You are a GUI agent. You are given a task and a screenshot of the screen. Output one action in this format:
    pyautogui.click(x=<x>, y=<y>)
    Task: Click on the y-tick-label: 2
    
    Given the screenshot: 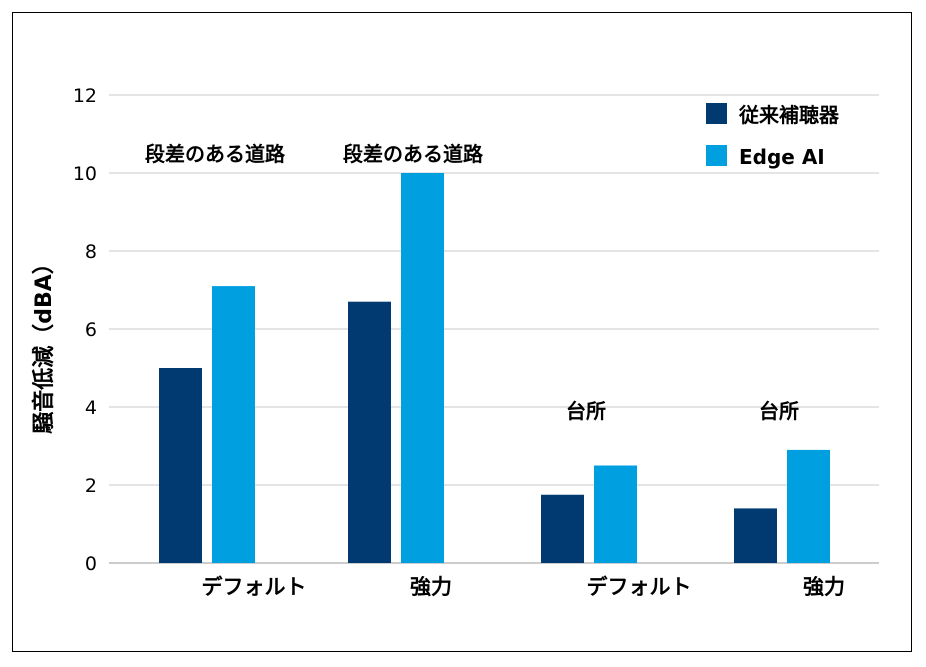 What is the action you would take?
    pyautogui.click(x=91, y=486)
    